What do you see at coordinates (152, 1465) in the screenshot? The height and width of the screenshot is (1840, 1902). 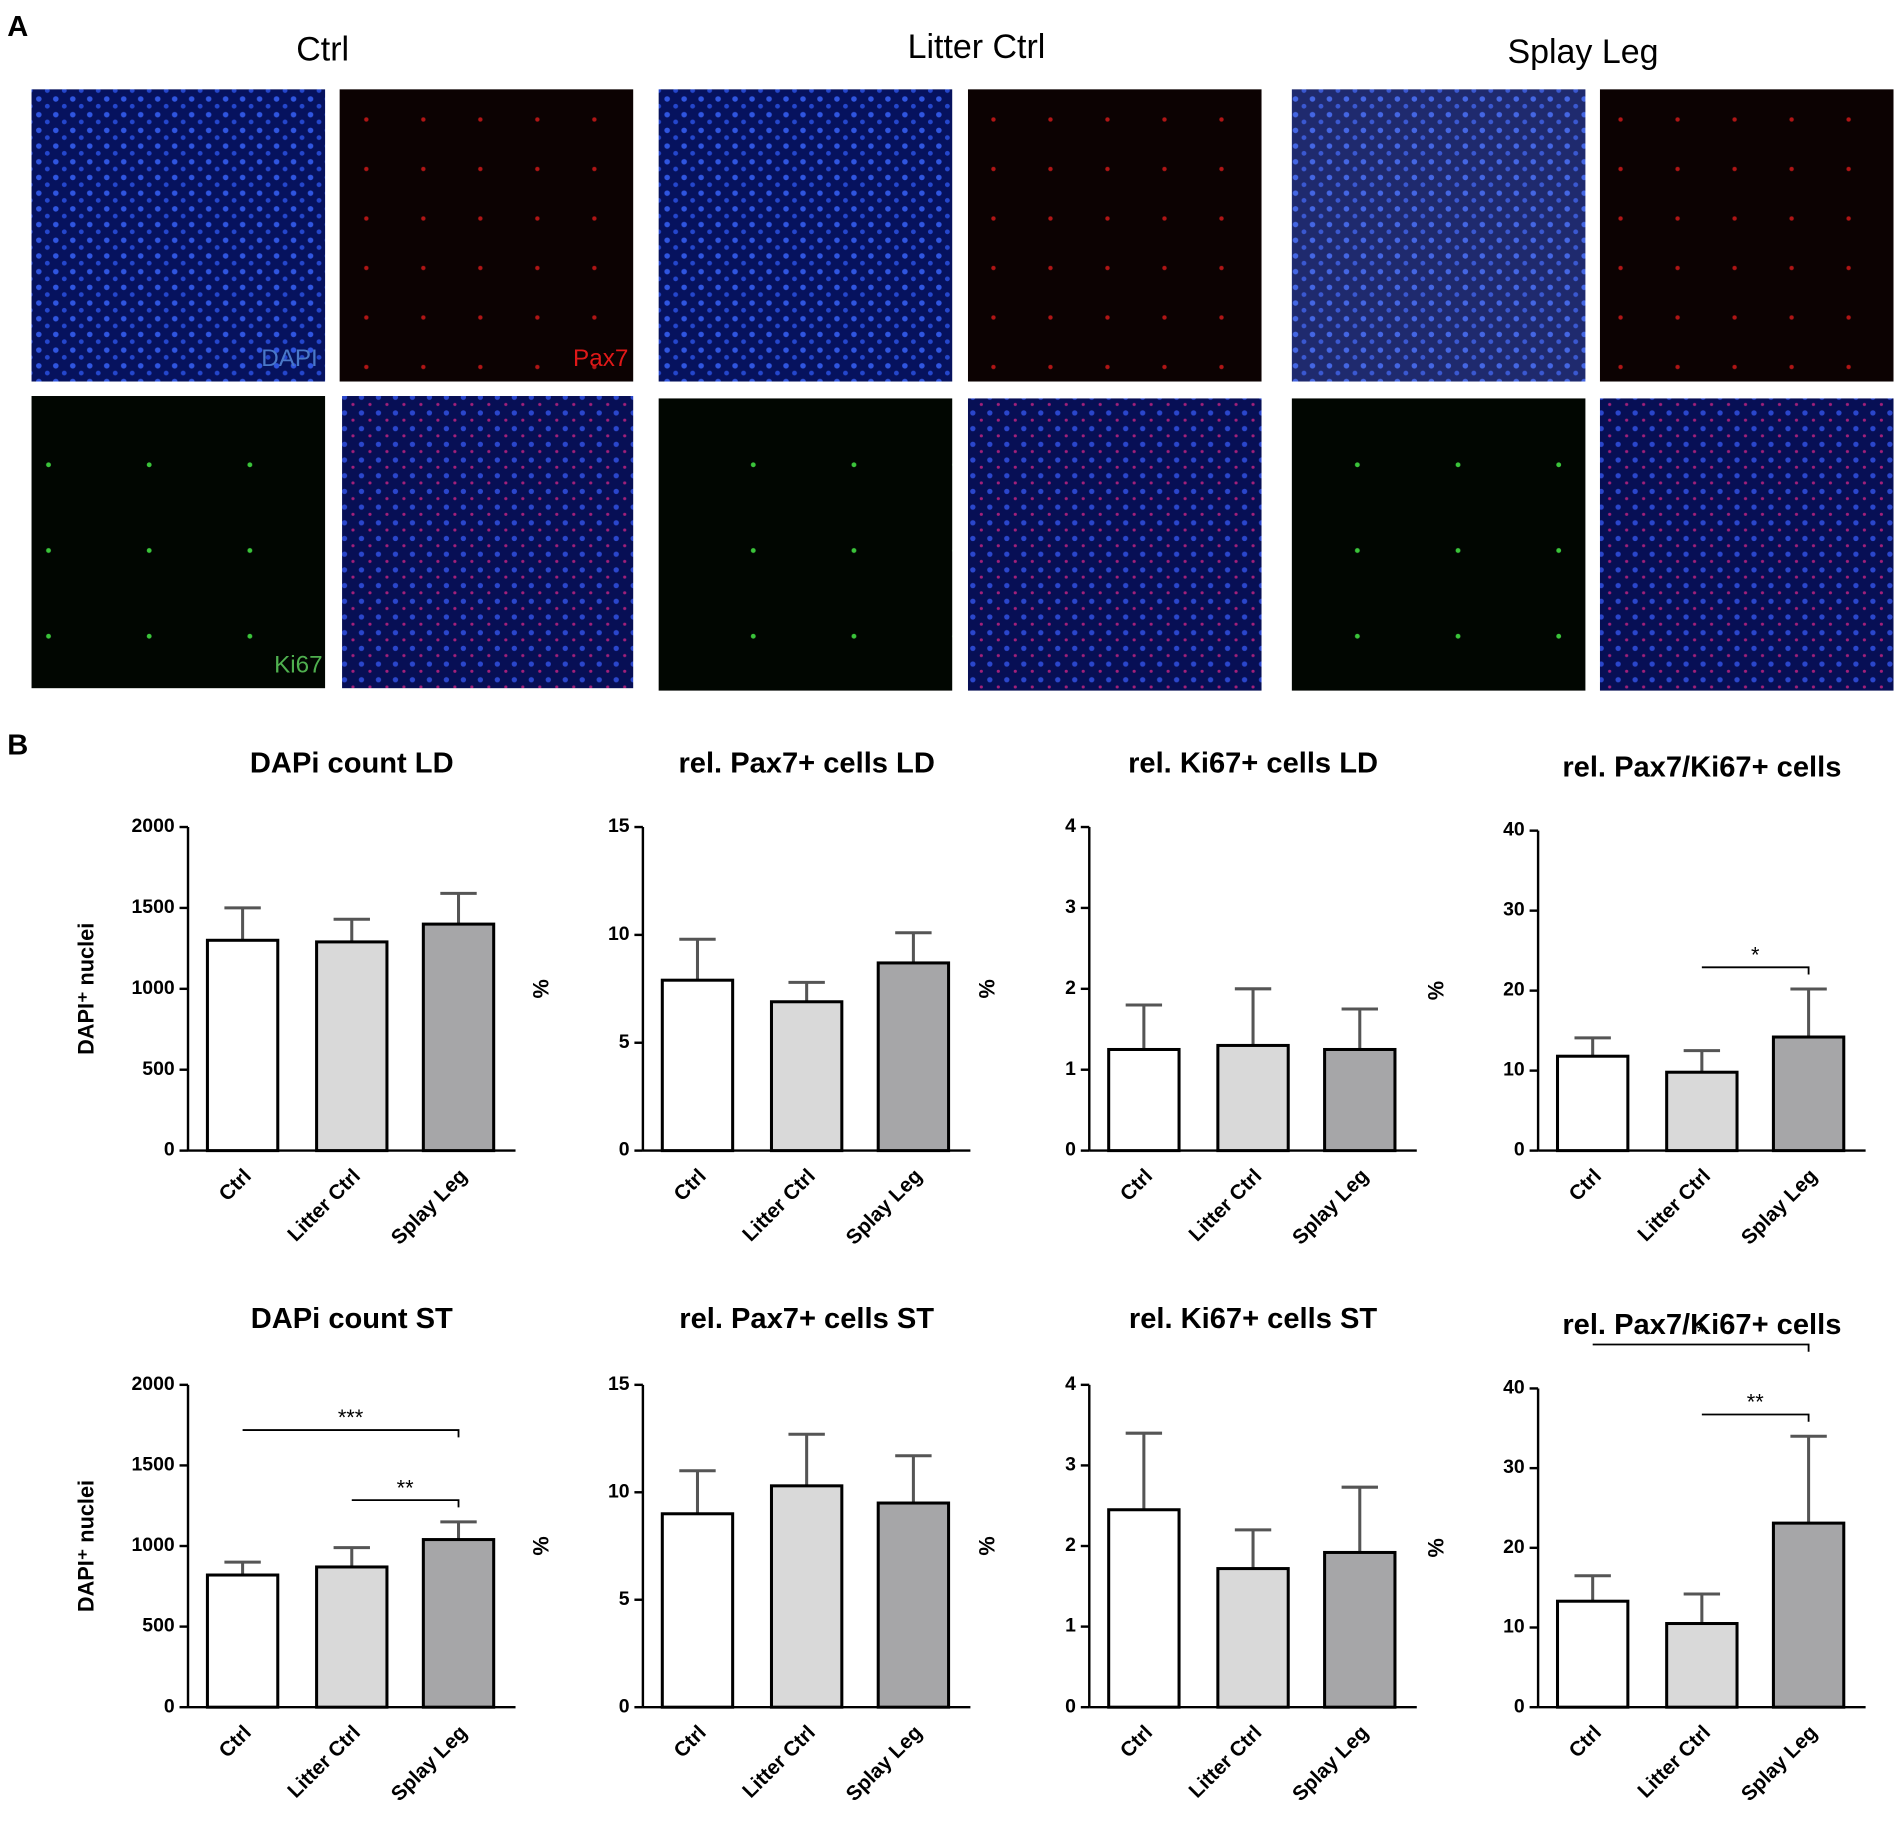 I see `y-tick-label: 1500` at bounding box center [152, 1465].